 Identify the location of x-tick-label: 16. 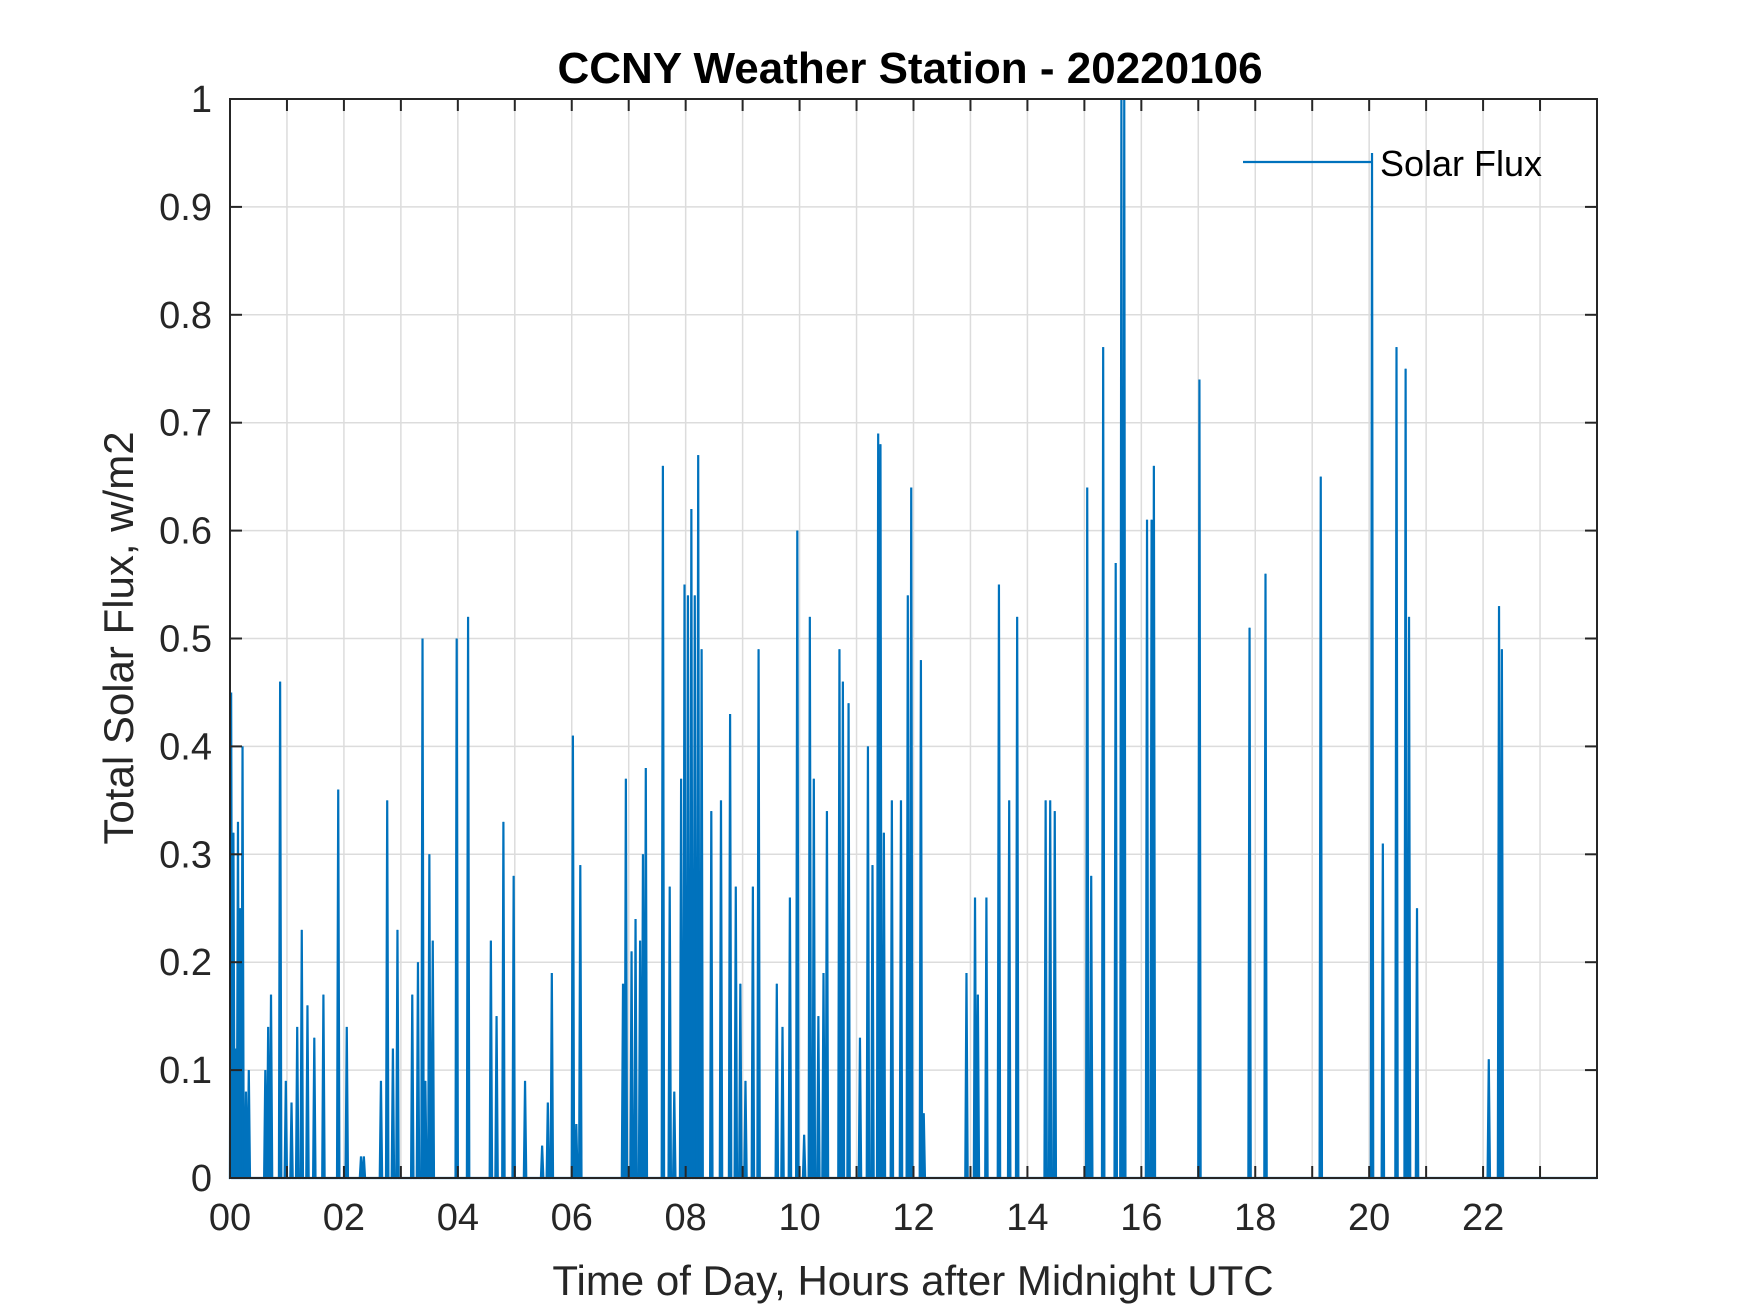
(1141, 1218).